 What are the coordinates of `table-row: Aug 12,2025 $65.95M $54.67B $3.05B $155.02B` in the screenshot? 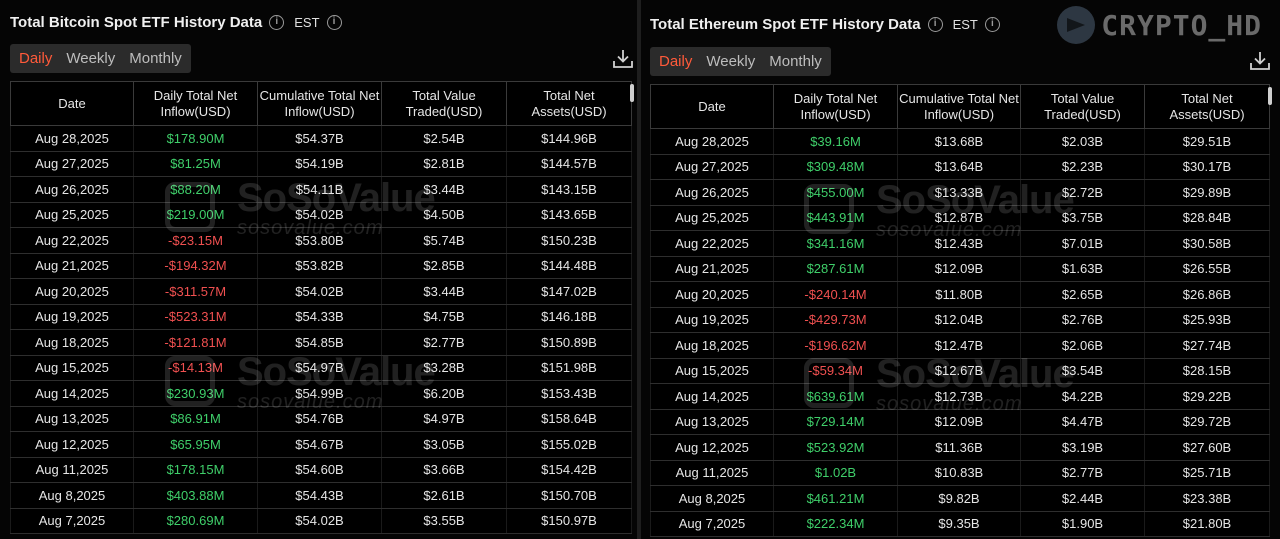 It's located at (321, 444).